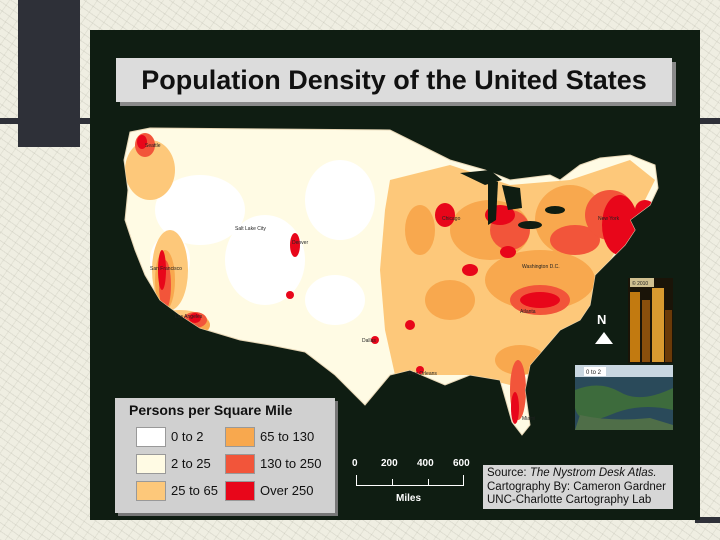  Describe the element at coordinates (594, 373) in the screenshot. I see `satellite-photo-caption: 0 to 2` at that location.